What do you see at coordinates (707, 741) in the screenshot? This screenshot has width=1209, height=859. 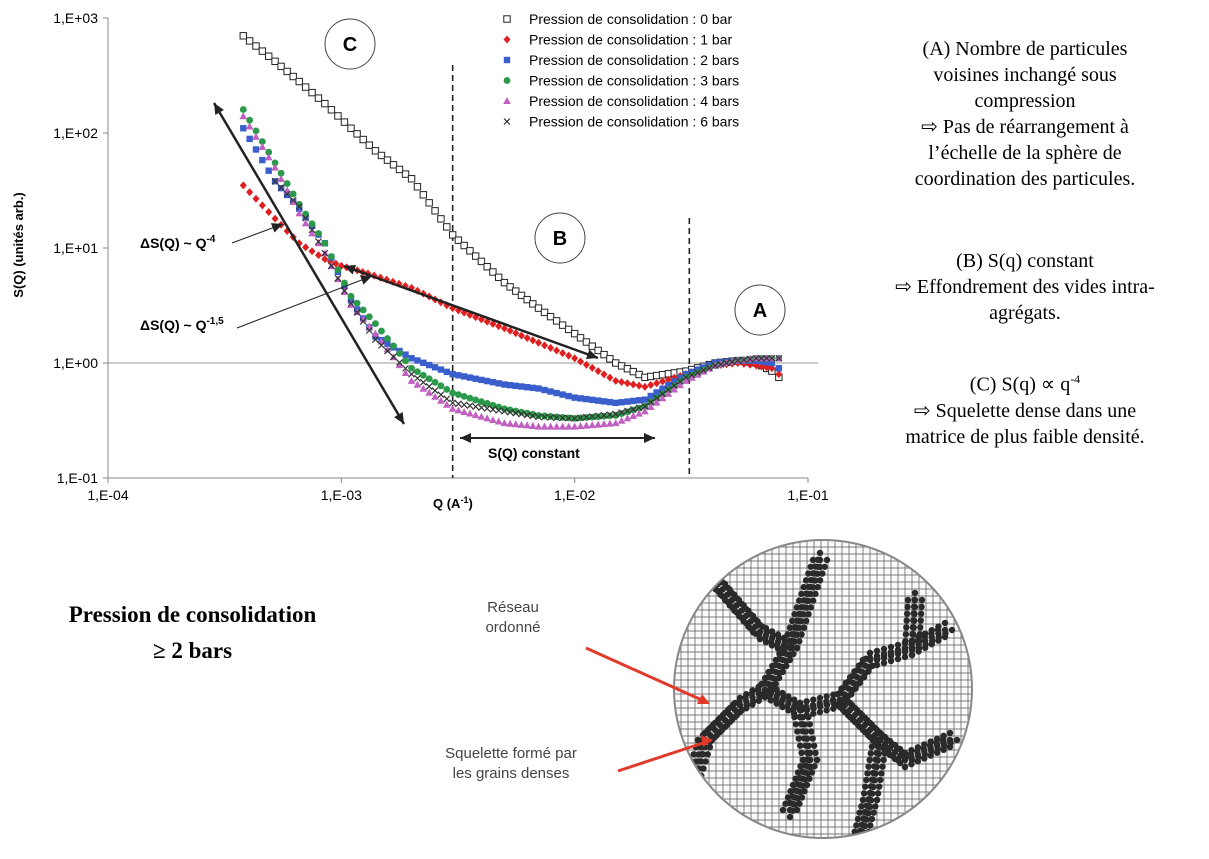 I see `skeleton-pointer-arrowhead` at bounding box center [707, 741].